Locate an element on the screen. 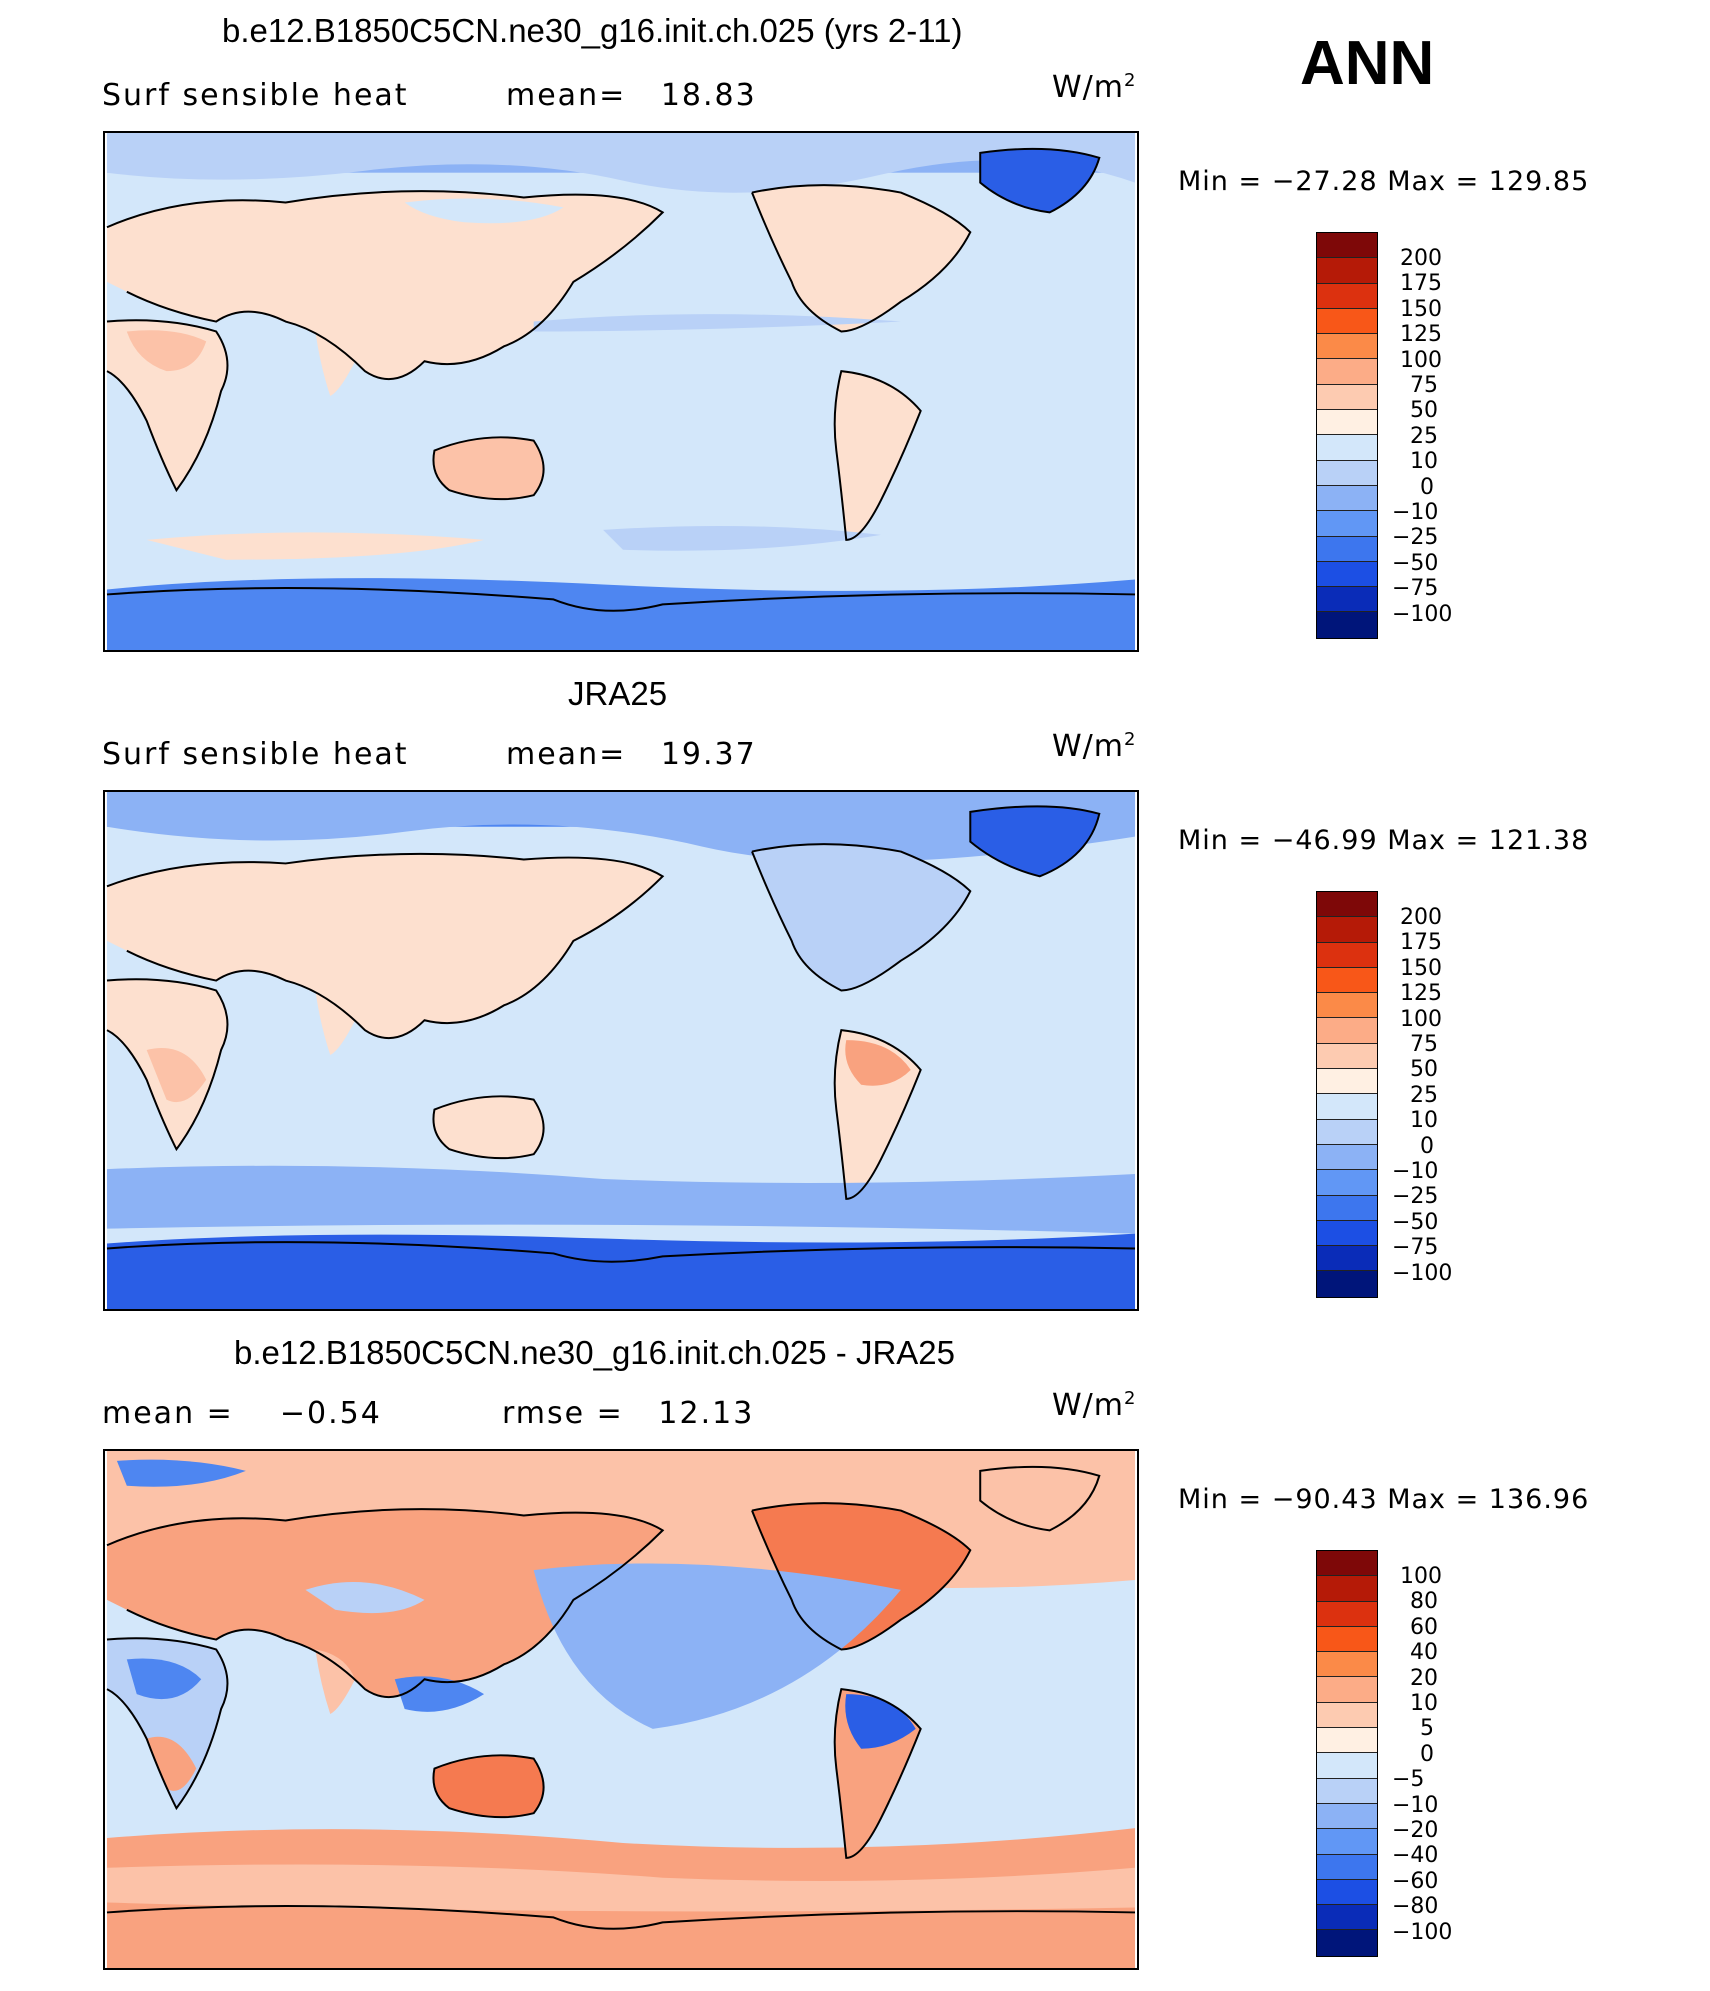 This screenshot has width=1710, height=1991. panel3-rmse: rmse = 12.13 is located at coordinates (628, 1413).